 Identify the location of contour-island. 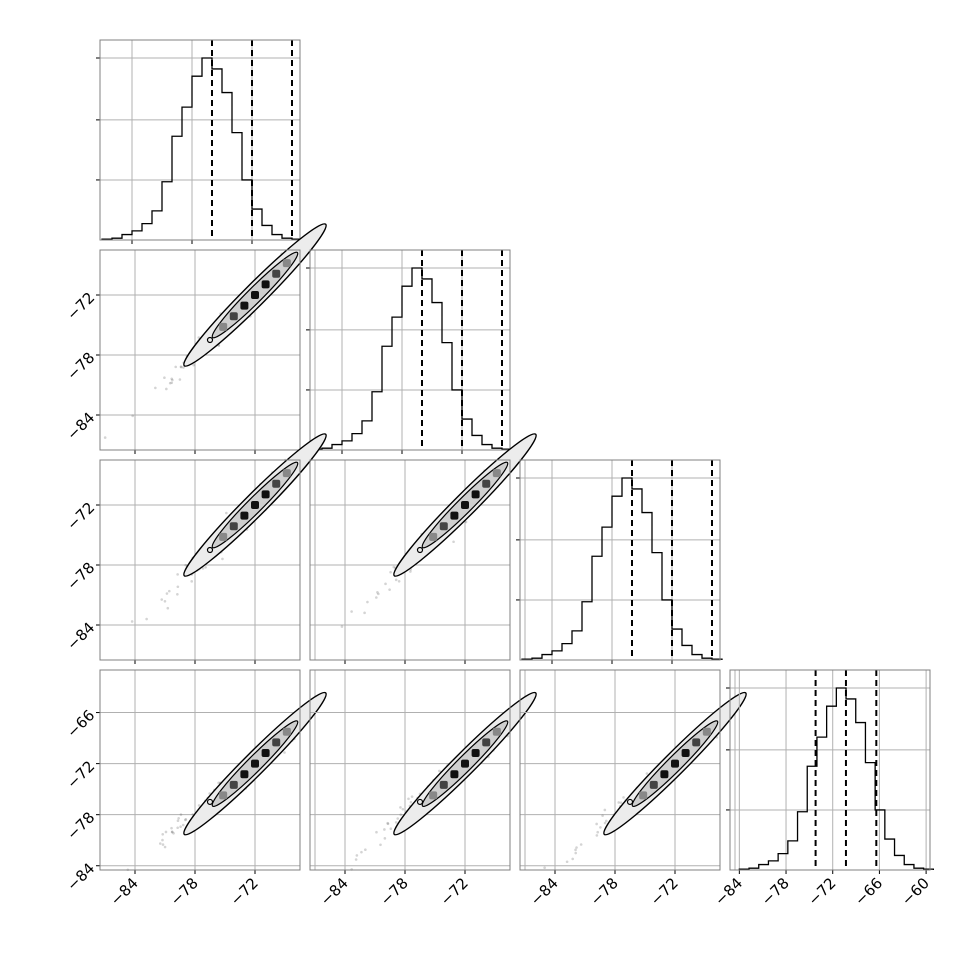
(210, 802).